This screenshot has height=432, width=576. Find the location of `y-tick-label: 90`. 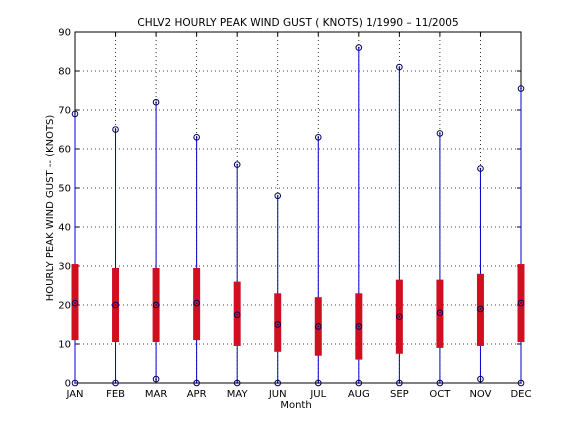

y-tick-label: 90 is located at coordinates (64, 33).